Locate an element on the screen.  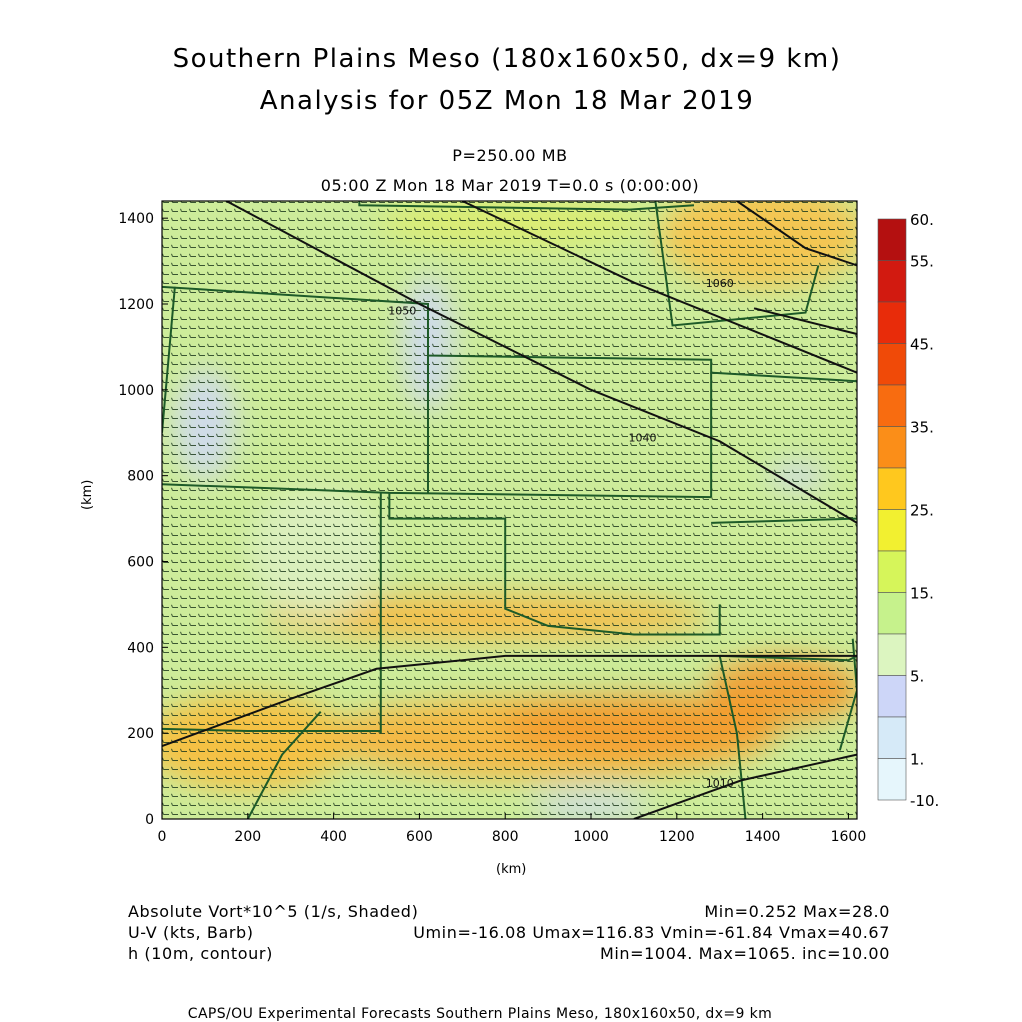
y-axis: 0 200 400 600 800 1000 1200 1400 is located at coordinates (143, 519).